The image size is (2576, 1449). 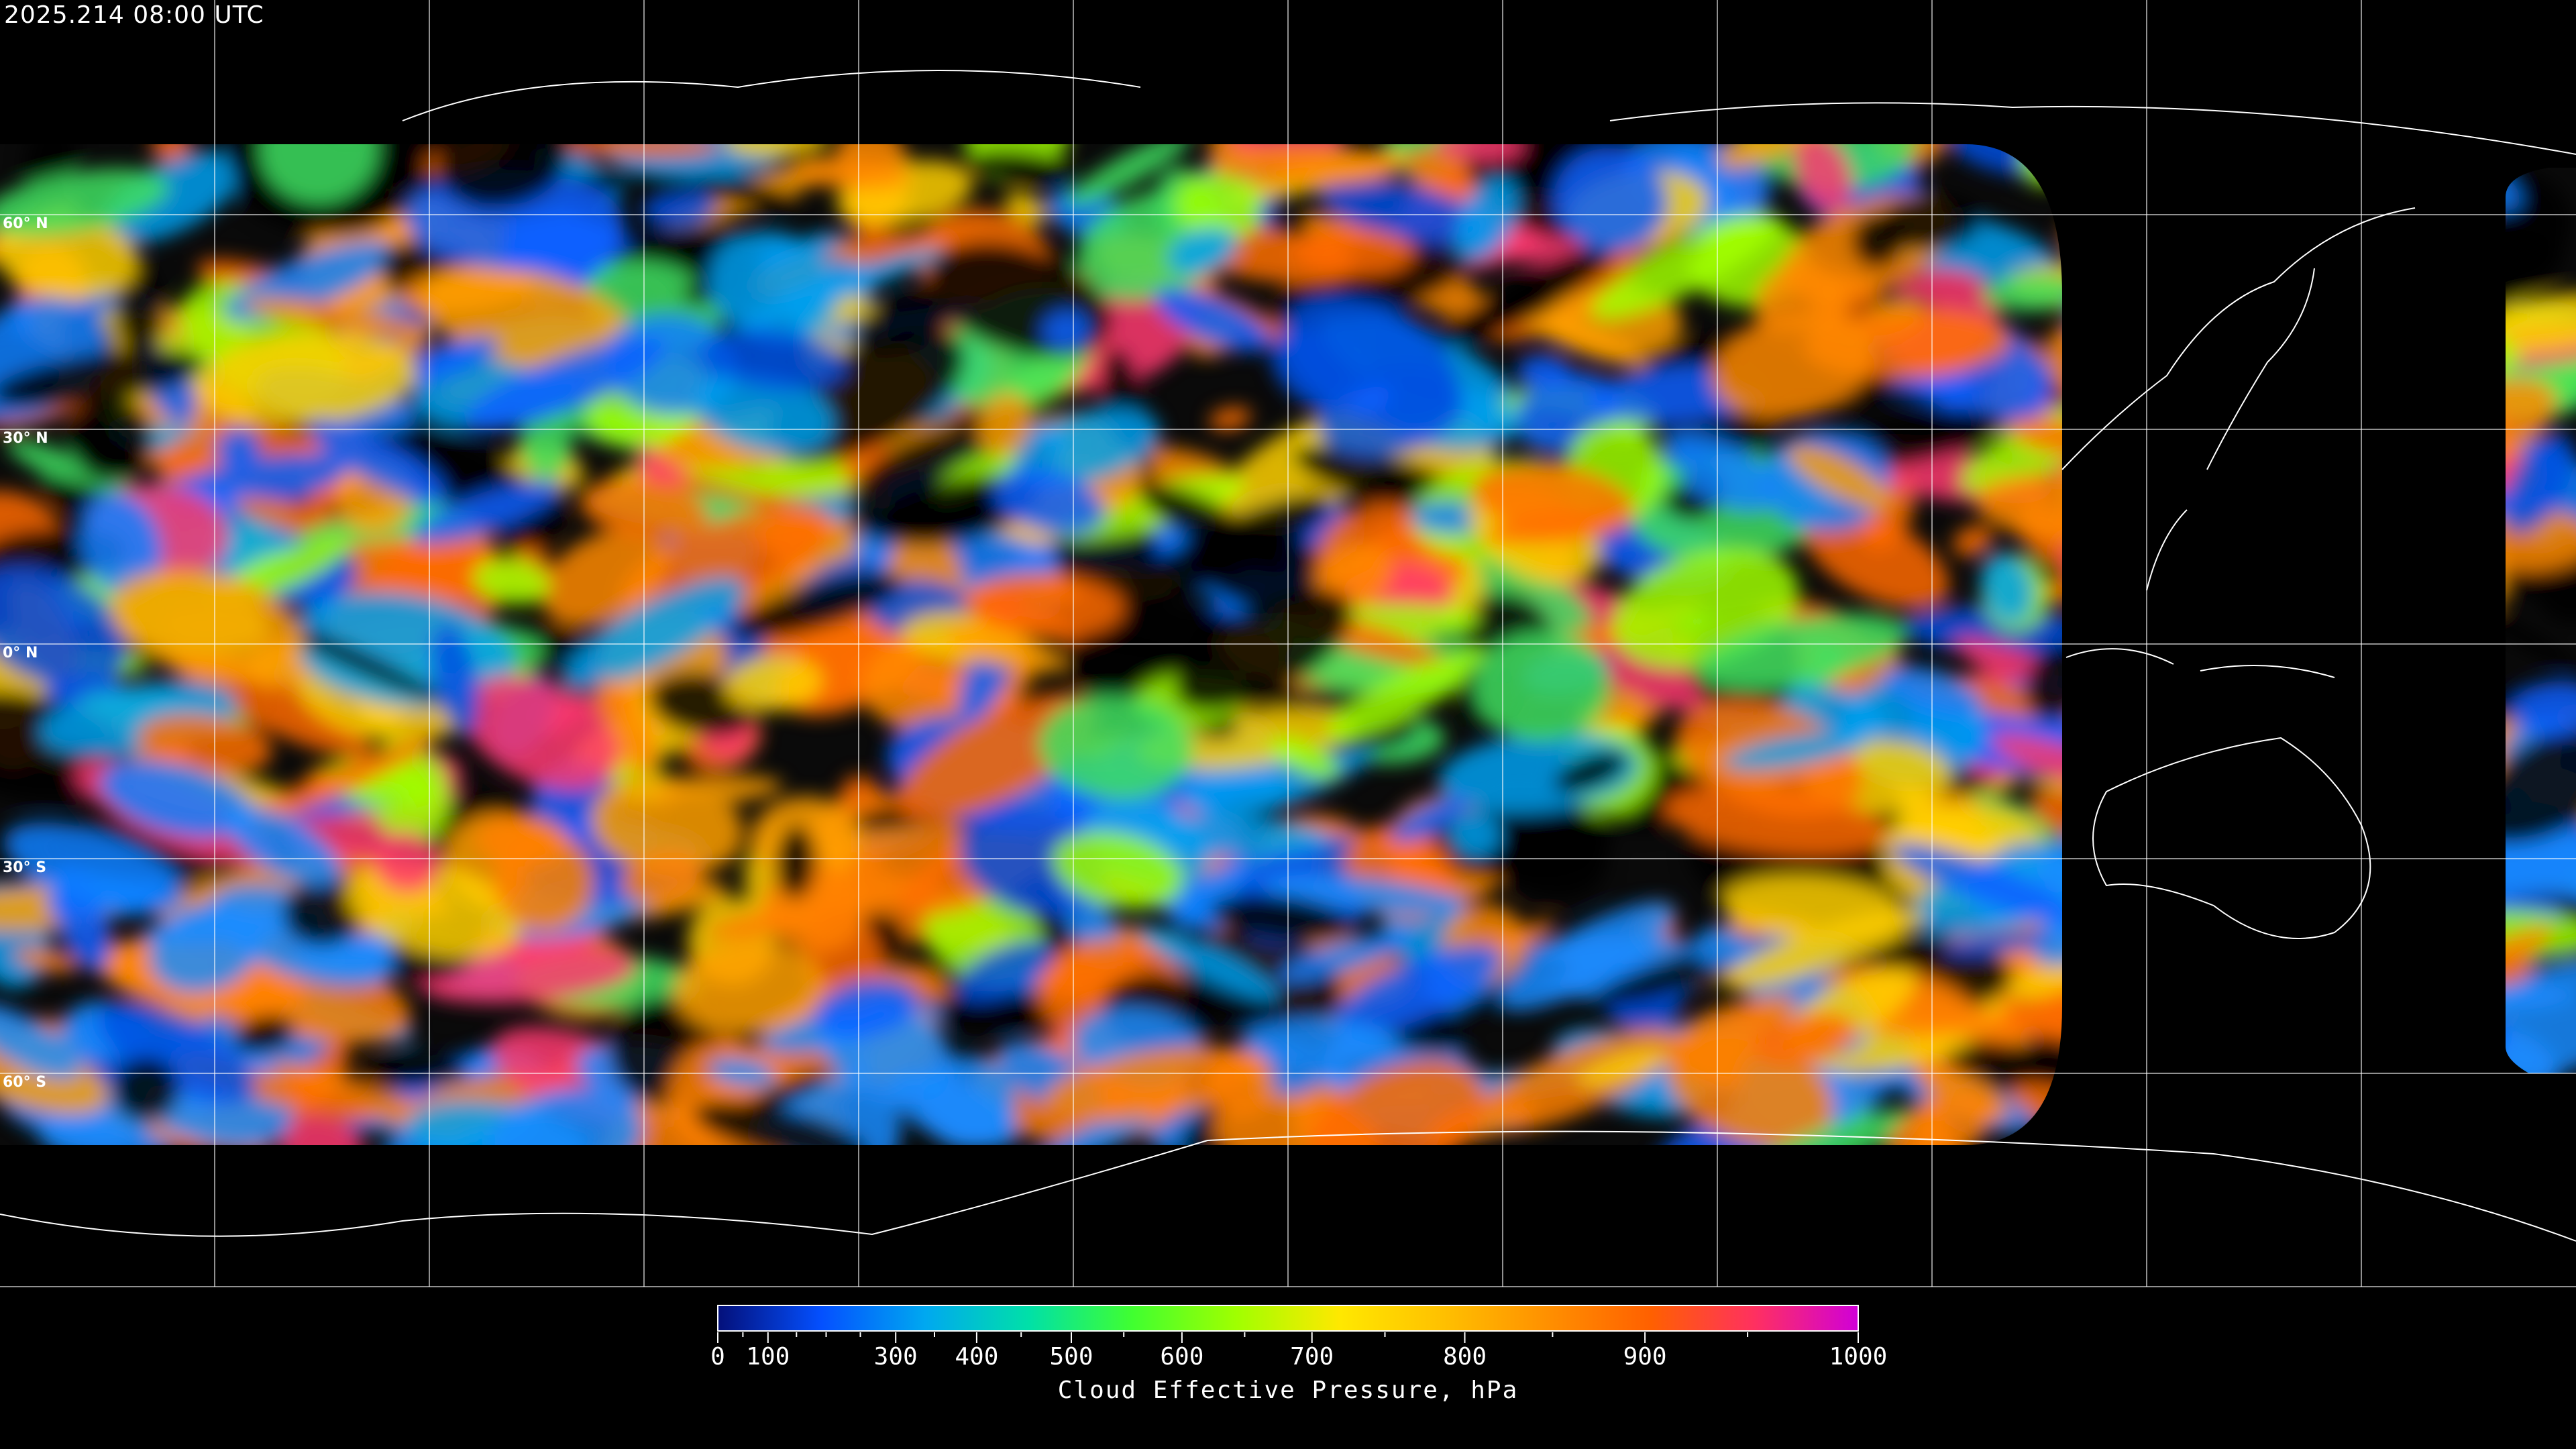 I want to click on colorbar-tick-labels: 0 100 300 400 500 600 700 800 900 1000, so click(x=1298, y=1357).